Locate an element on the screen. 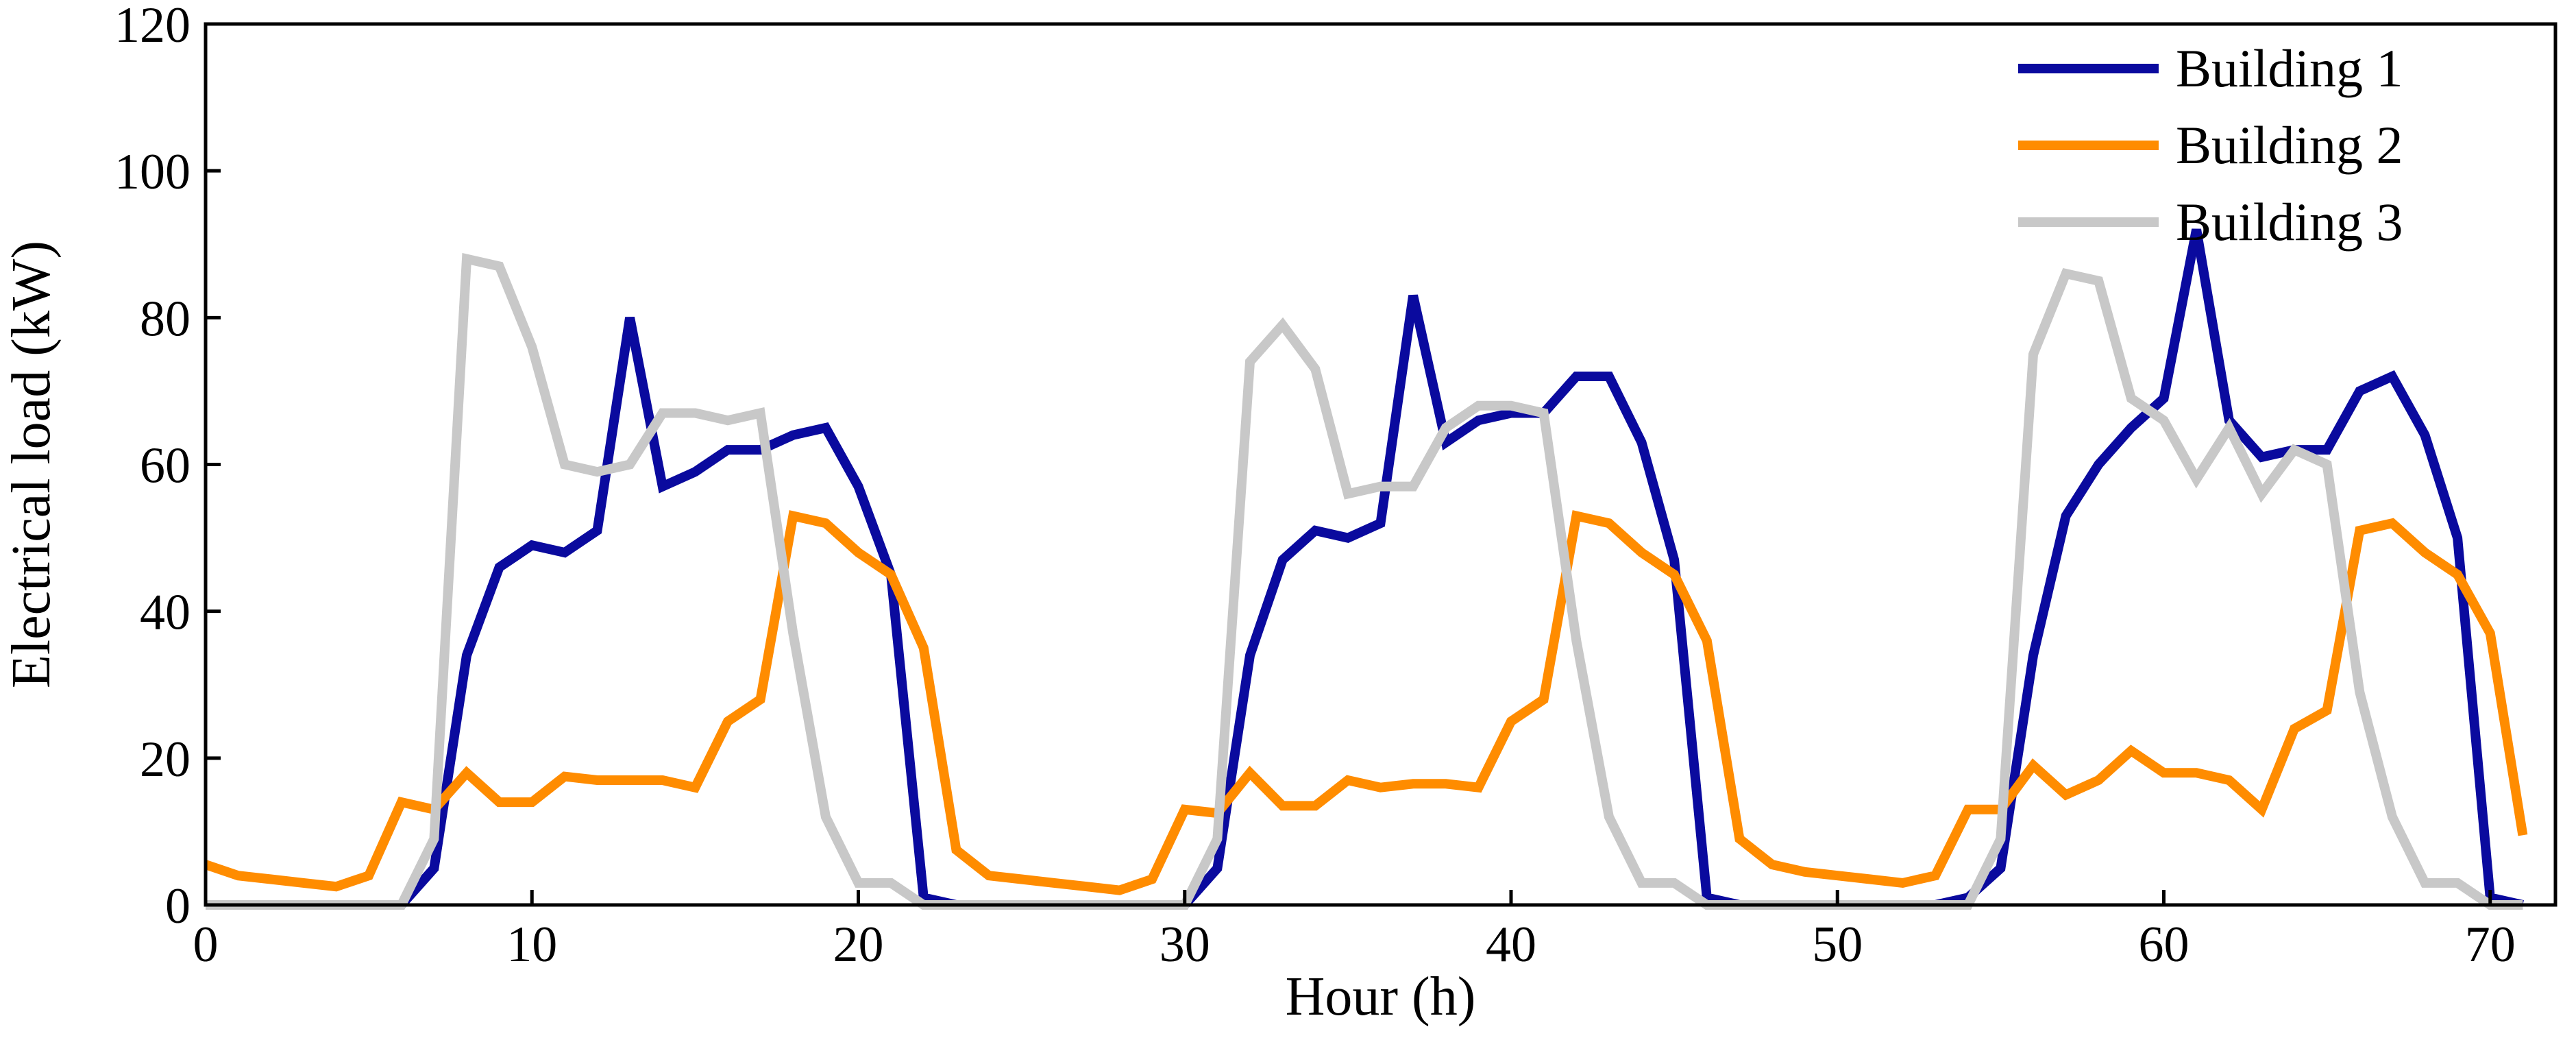 This screenshot has height=1040, width=2576. x-axis: 0 10 20 30 40 50 60 70 is located at coordinates (1355, 931).